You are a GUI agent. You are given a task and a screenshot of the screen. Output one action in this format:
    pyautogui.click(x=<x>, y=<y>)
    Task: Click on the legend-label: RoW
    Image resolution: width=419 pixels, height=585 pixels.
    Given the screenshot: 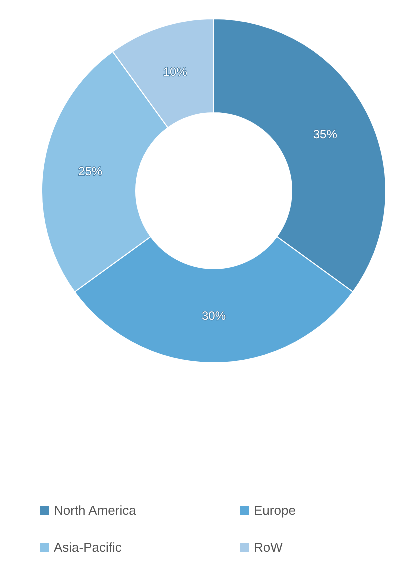 What is the action you would take?
    pyautogui.click(x=268, y=547)
    